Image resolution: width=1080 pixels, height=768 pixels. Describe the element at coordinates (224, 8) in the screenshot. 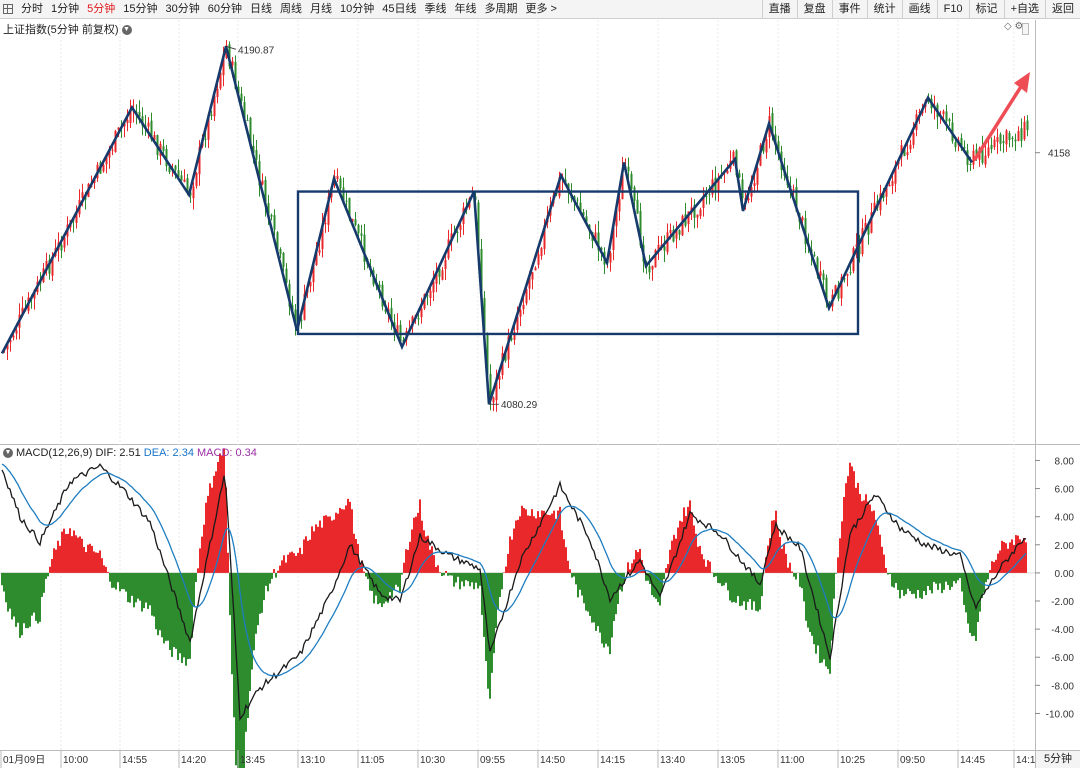

I see `tab-period-5: 60分钟` at that location.